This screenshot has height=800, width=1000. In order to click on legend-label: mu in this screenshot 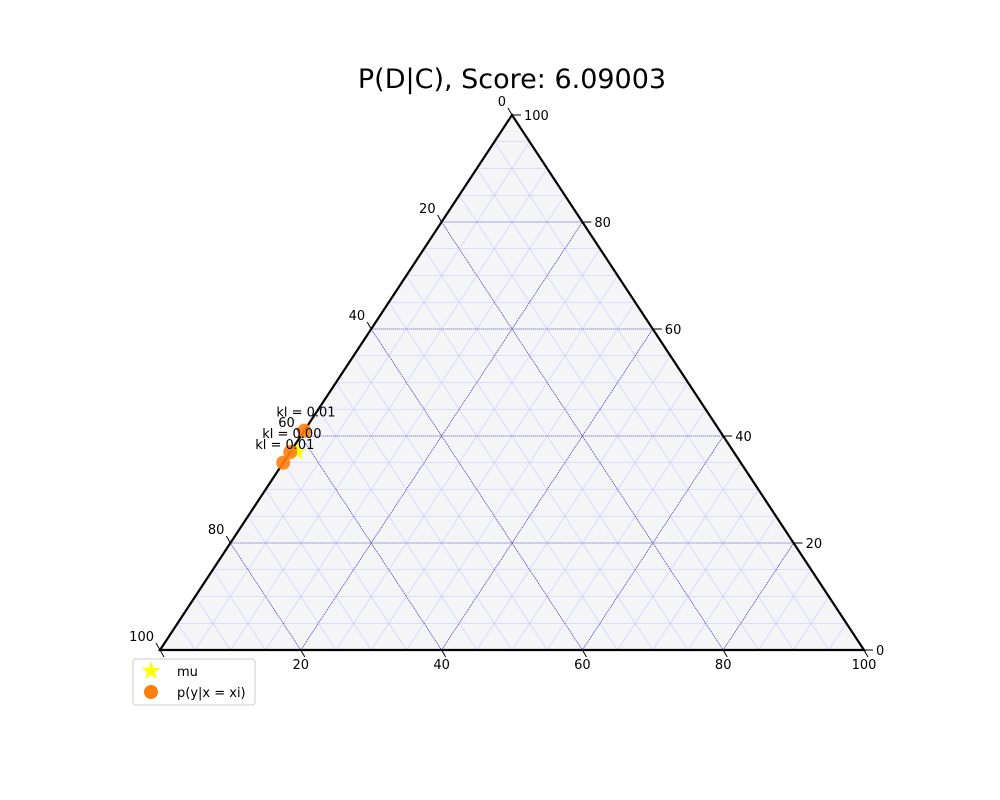, I will do `click(187, 672)`.